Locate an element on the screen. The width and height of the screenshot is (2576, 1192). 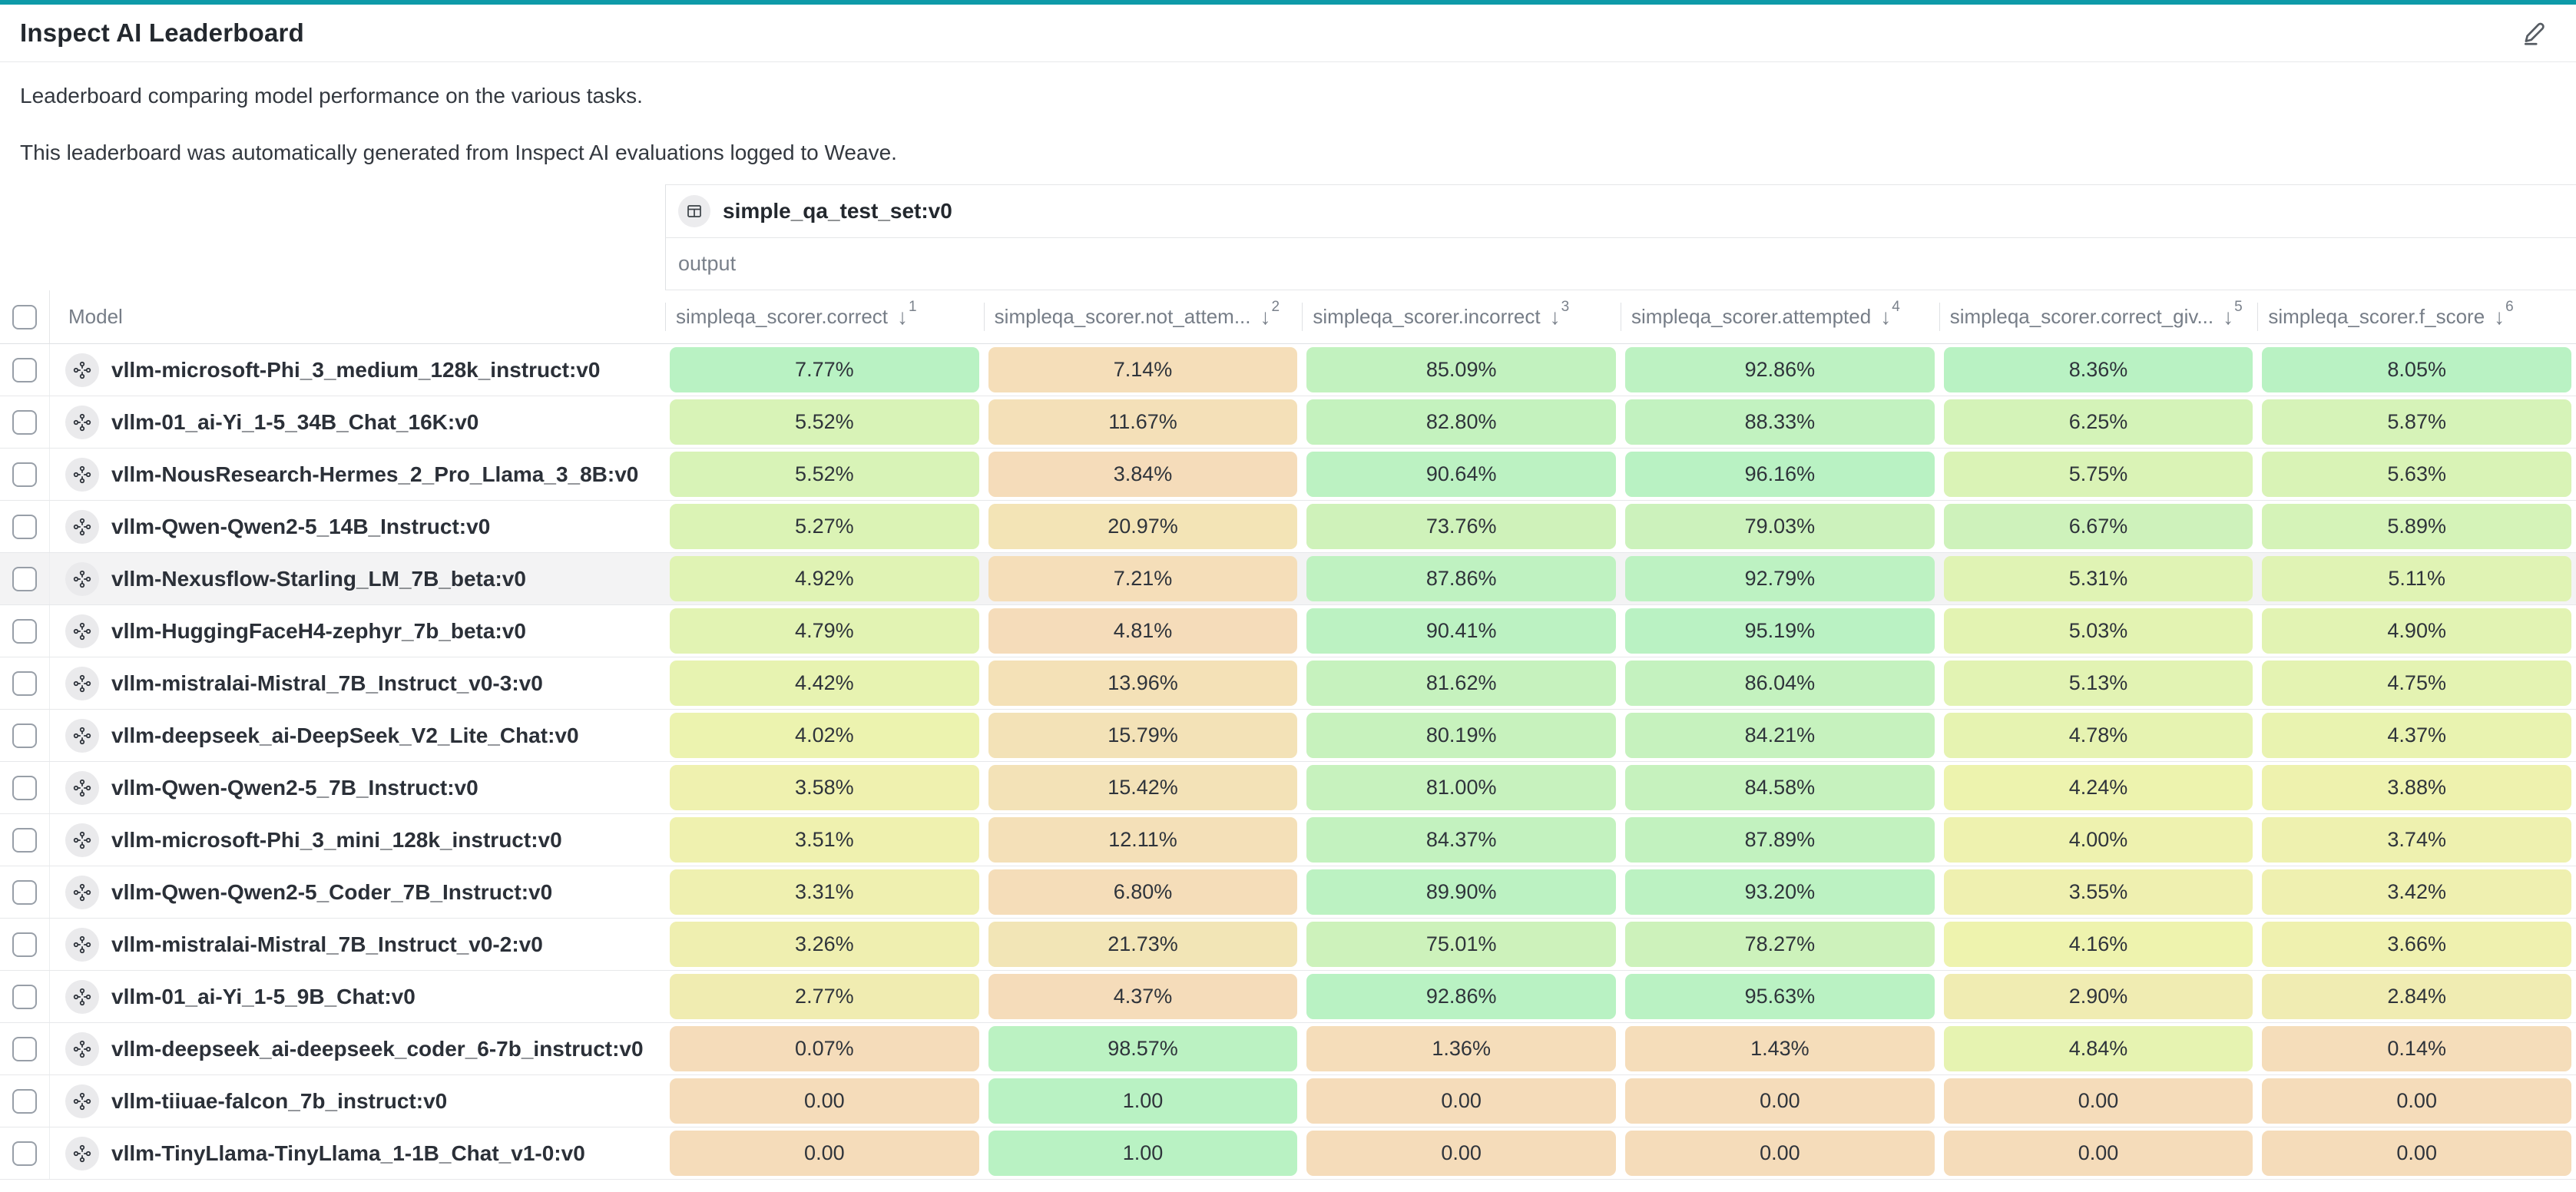
metric-value: 3.42% is located at coordinates (2417, 892).